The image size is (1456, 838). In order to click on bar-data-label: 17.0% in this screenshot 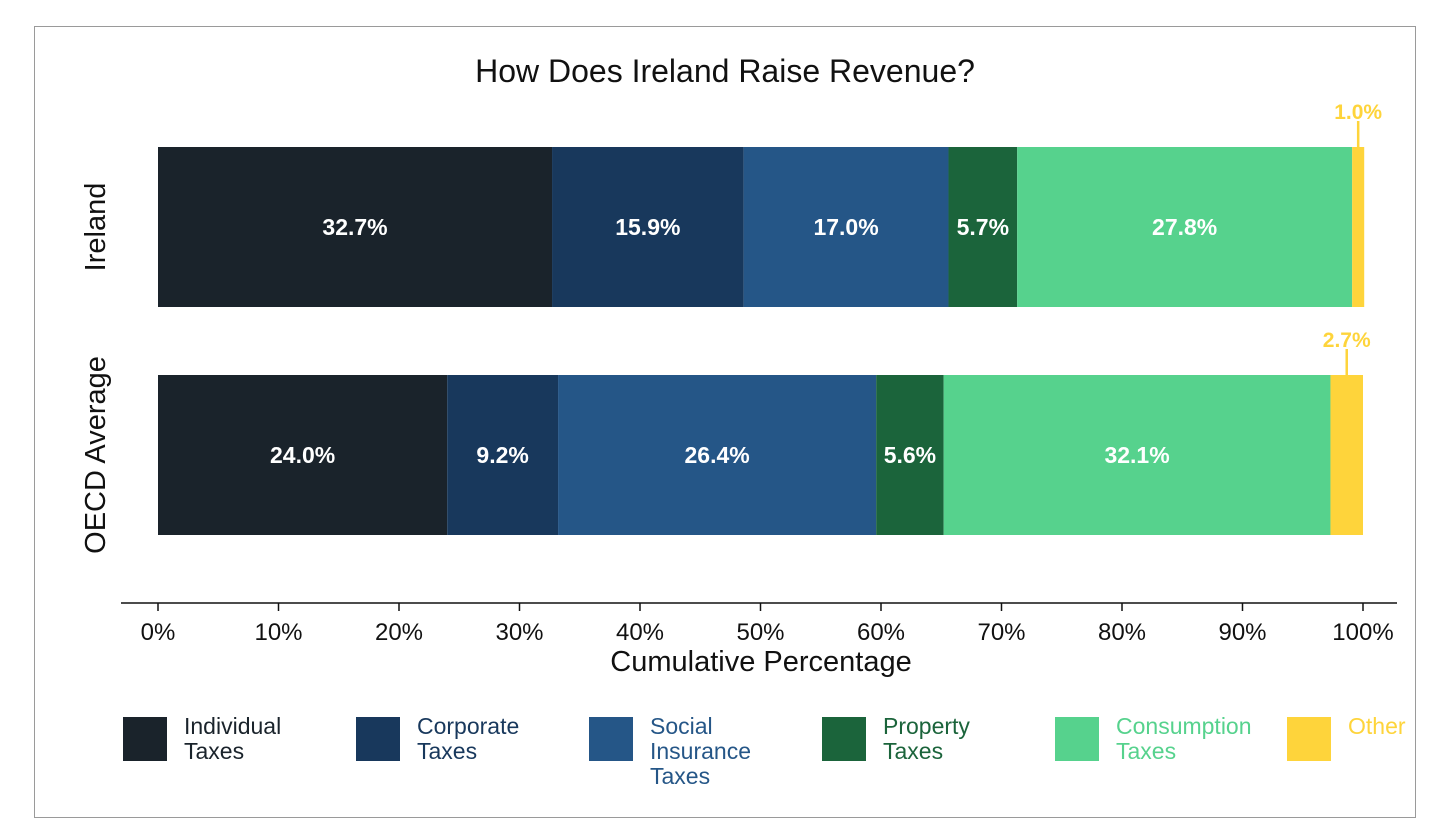, I will do `click(845, 227)`.